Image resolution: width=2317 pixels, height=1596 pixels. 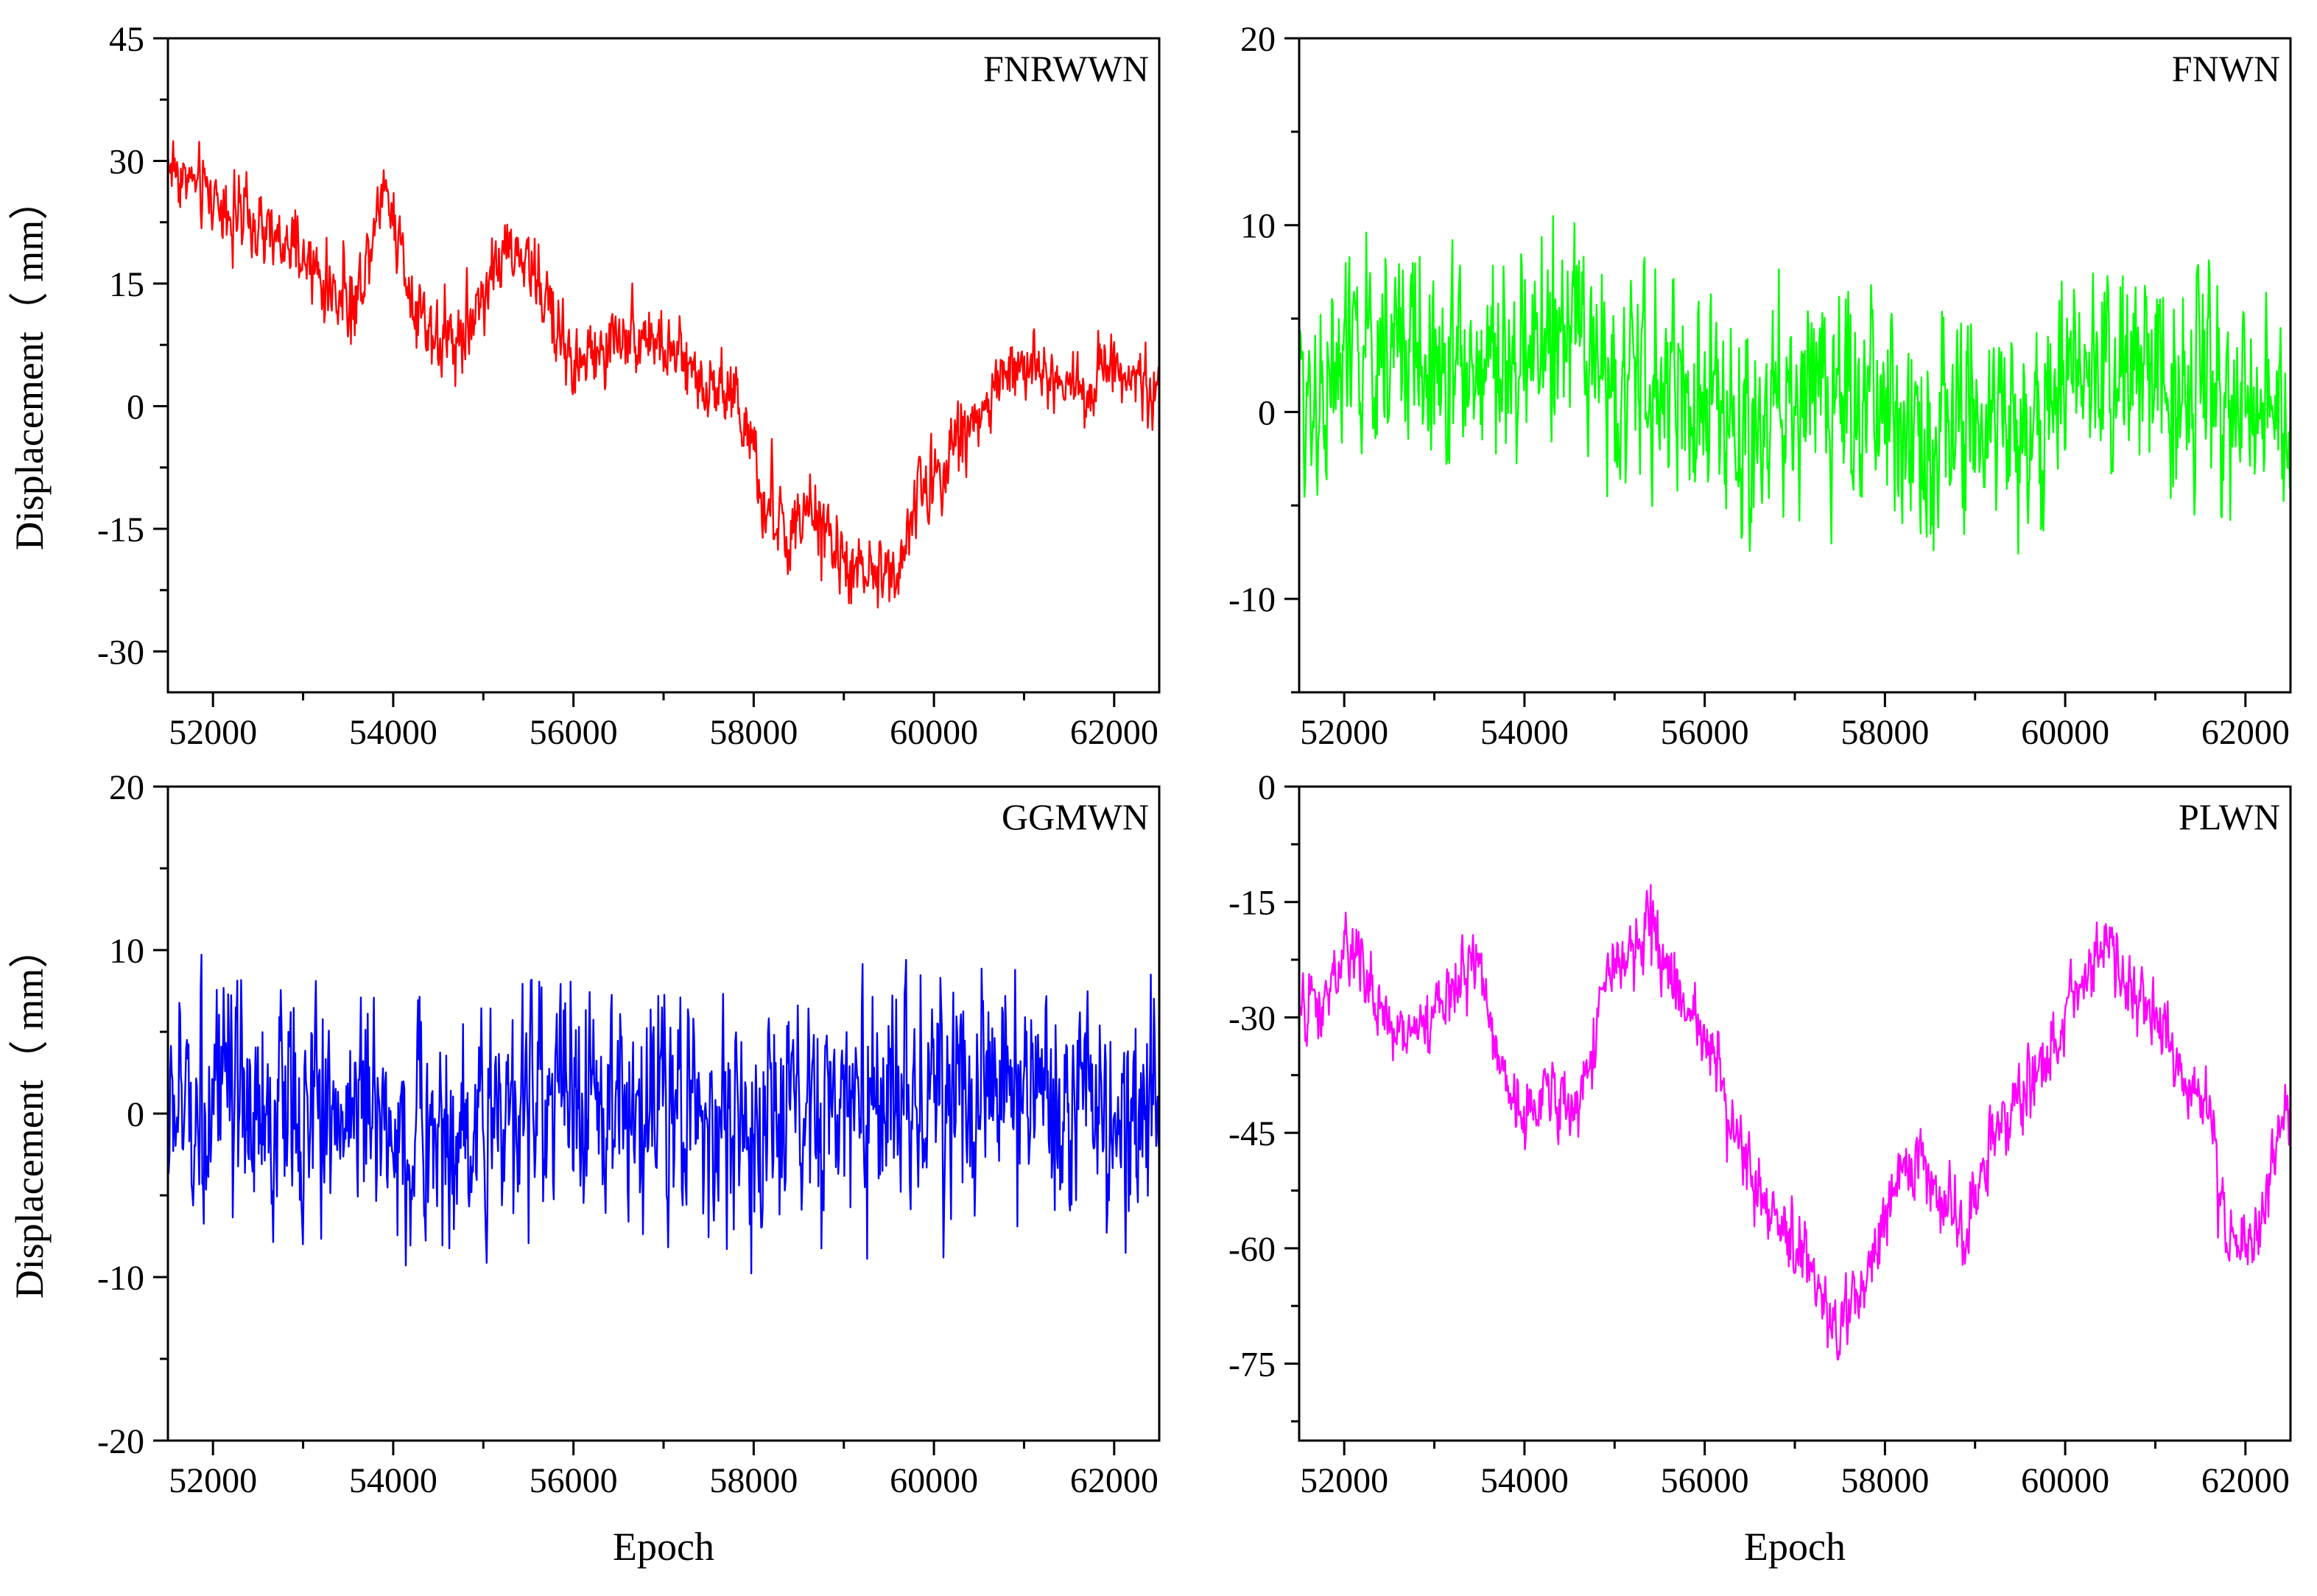 I want to click on y-tick-label: -20, so click(x=120, y=1442).